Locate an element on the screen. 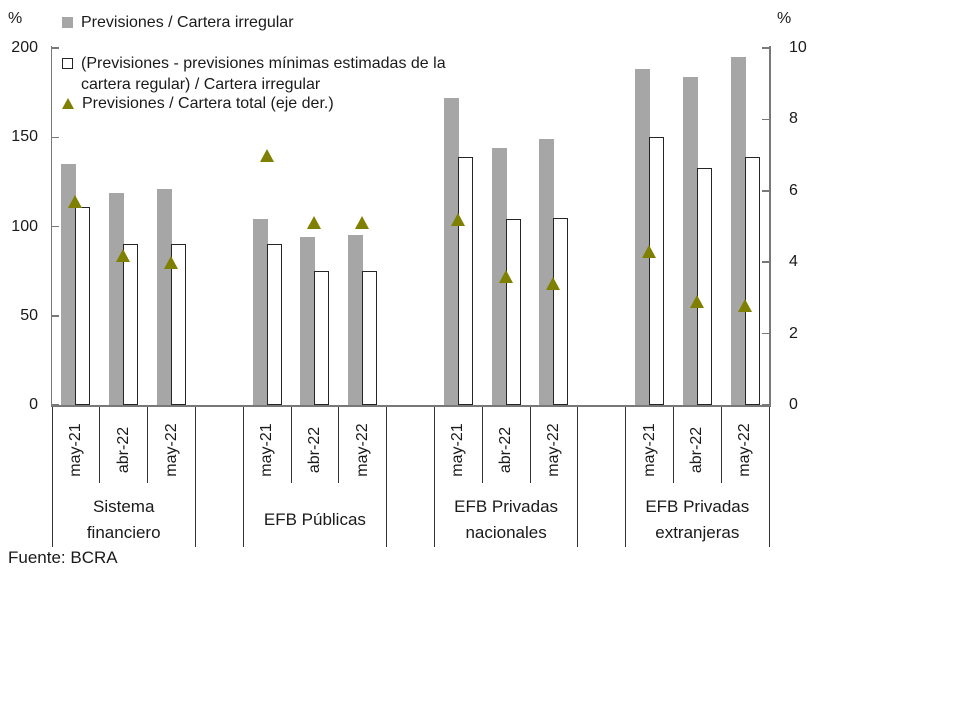 Image resolution: width=960 pixels, height=720 pixels. right-axis-tick-label: 8 is located at coordinates (793, 119).